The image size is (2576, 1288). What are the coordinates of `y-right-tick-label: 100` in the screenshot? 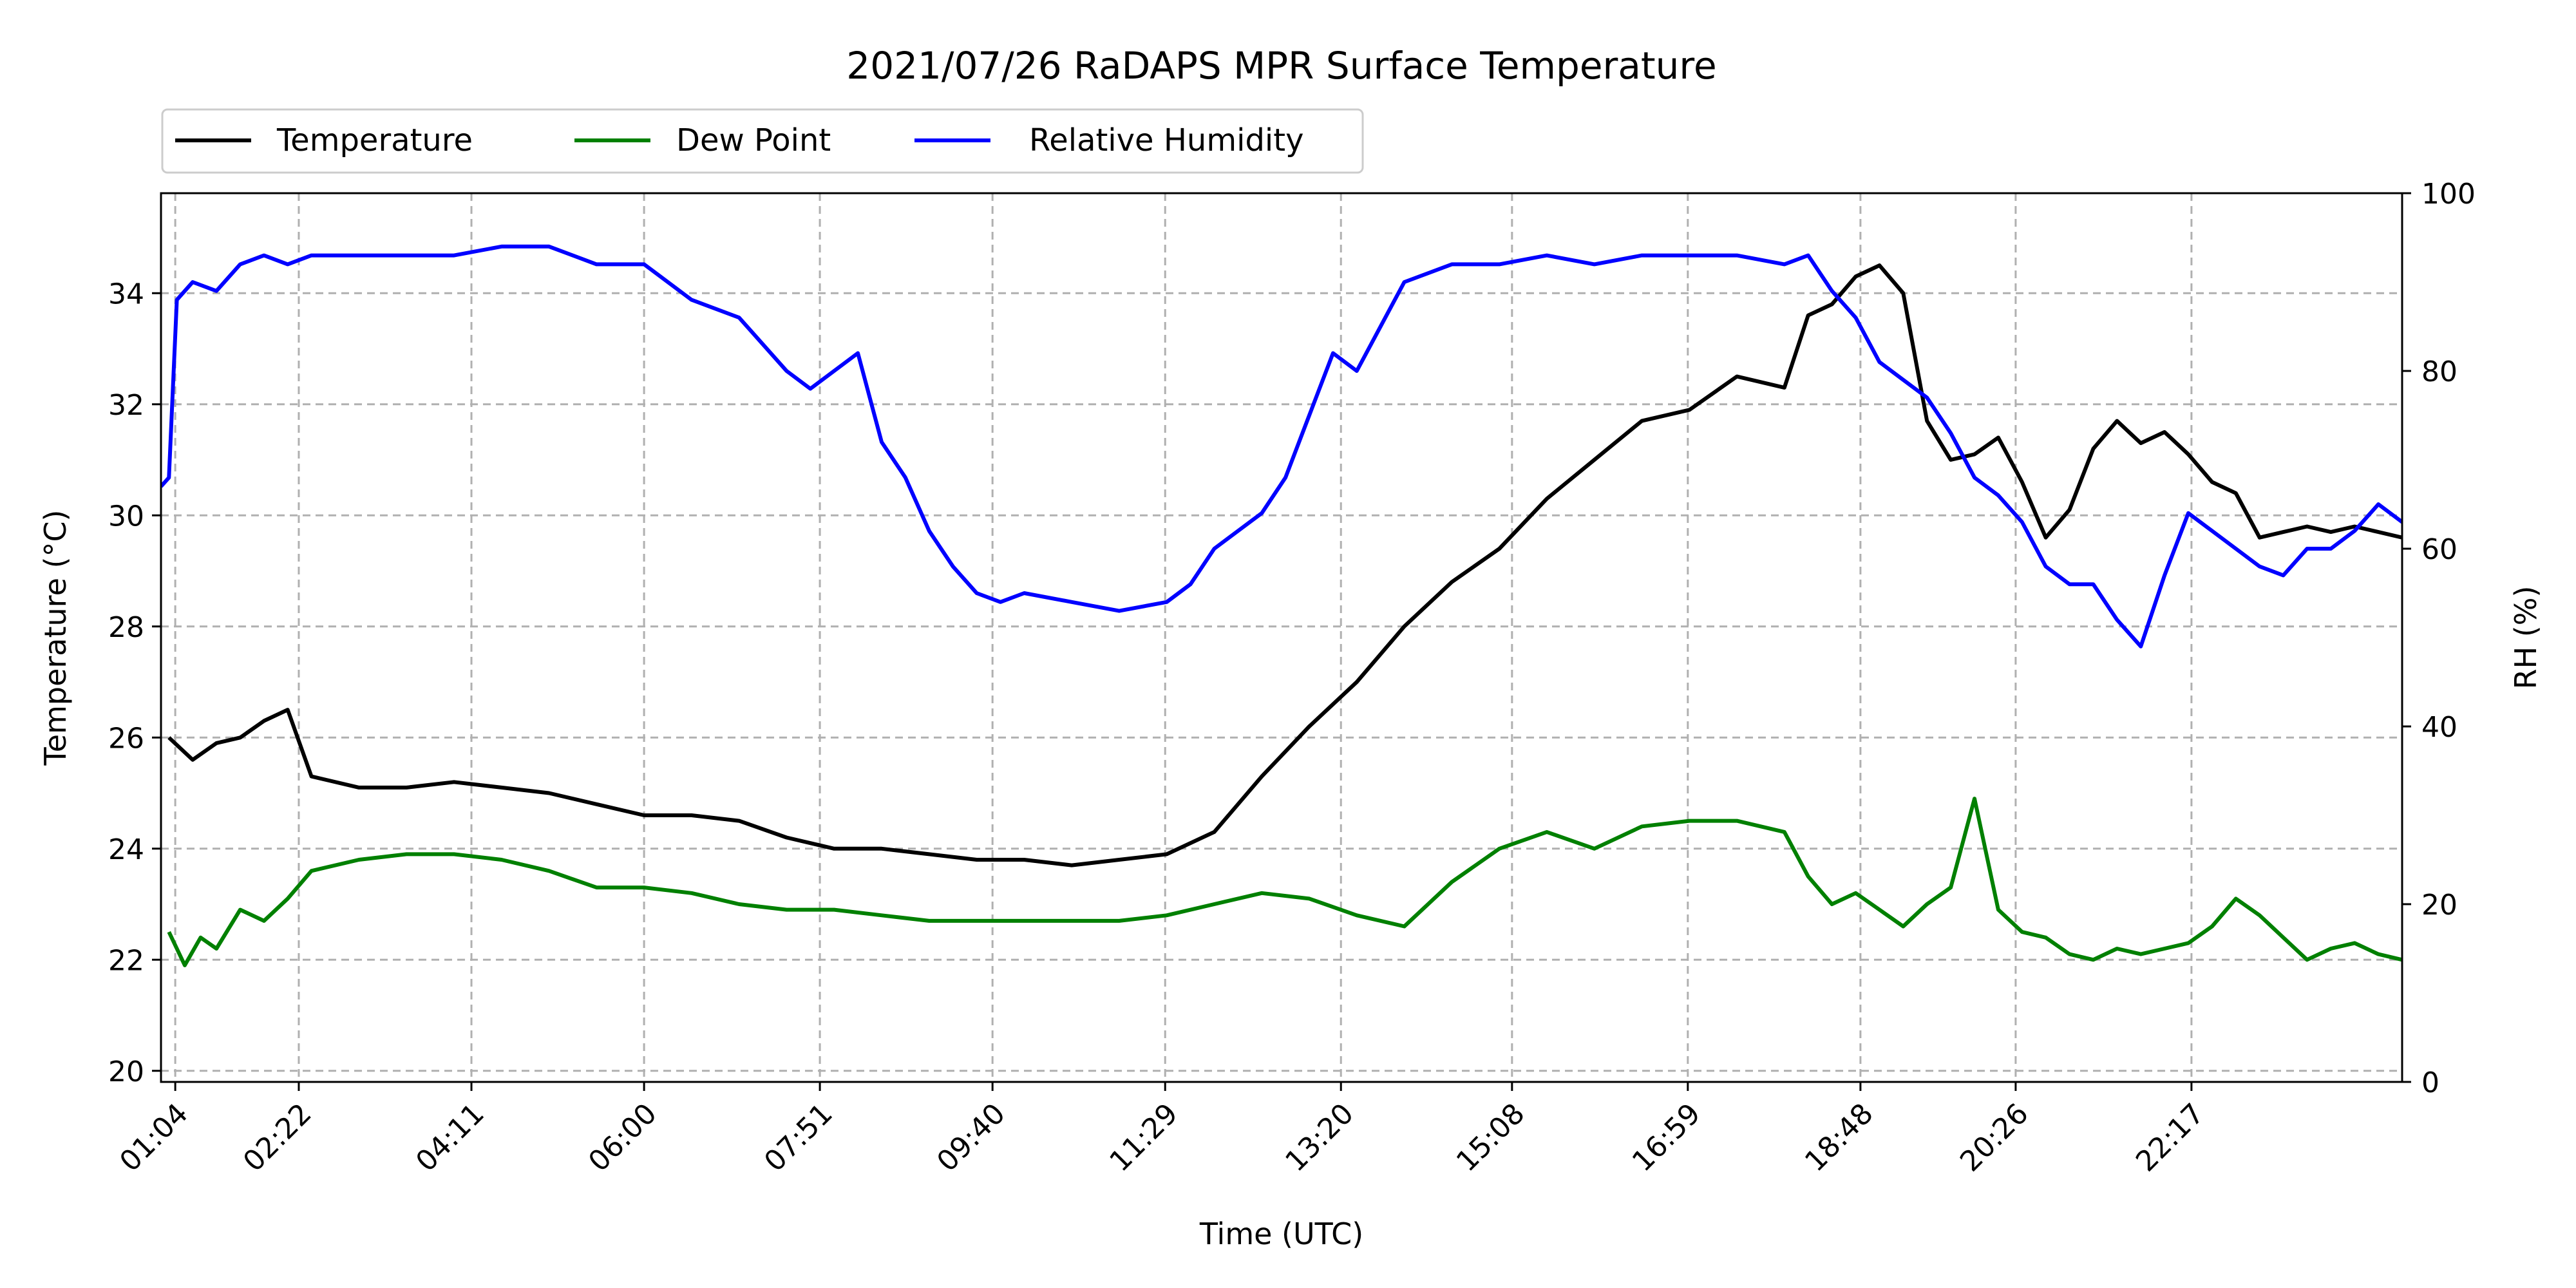 It's located at (2448, 194).